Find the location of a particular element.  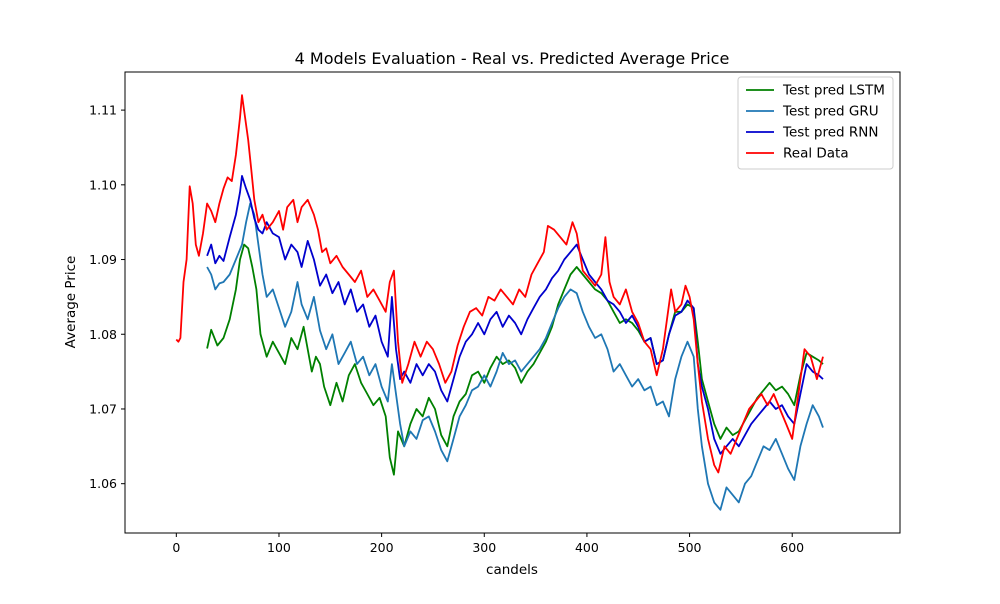

legend-box is located at coordinates (815, 123).